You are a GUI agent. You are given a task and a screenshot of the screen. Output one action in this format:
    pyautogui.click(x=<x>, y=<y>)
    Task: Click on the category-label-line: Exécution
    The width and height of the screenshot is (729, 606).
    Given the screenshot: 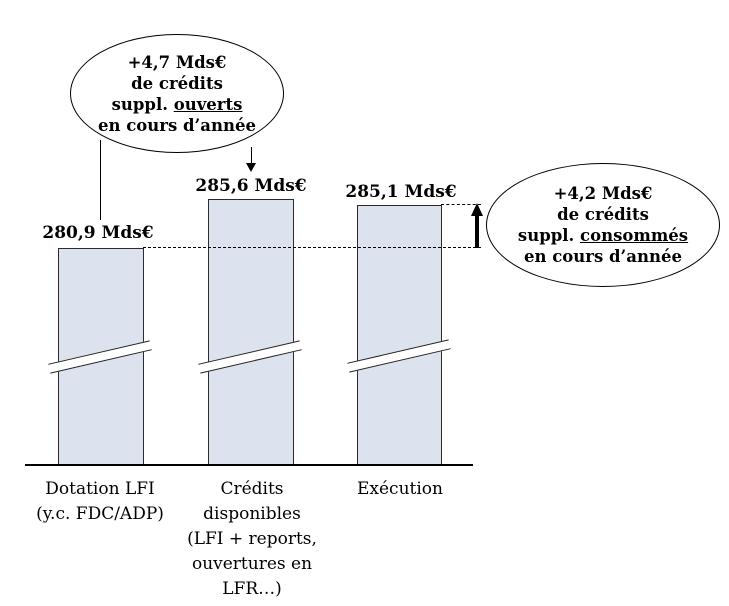 What is the action you would take?
    pyautogui.click(x=400, y=489)
    